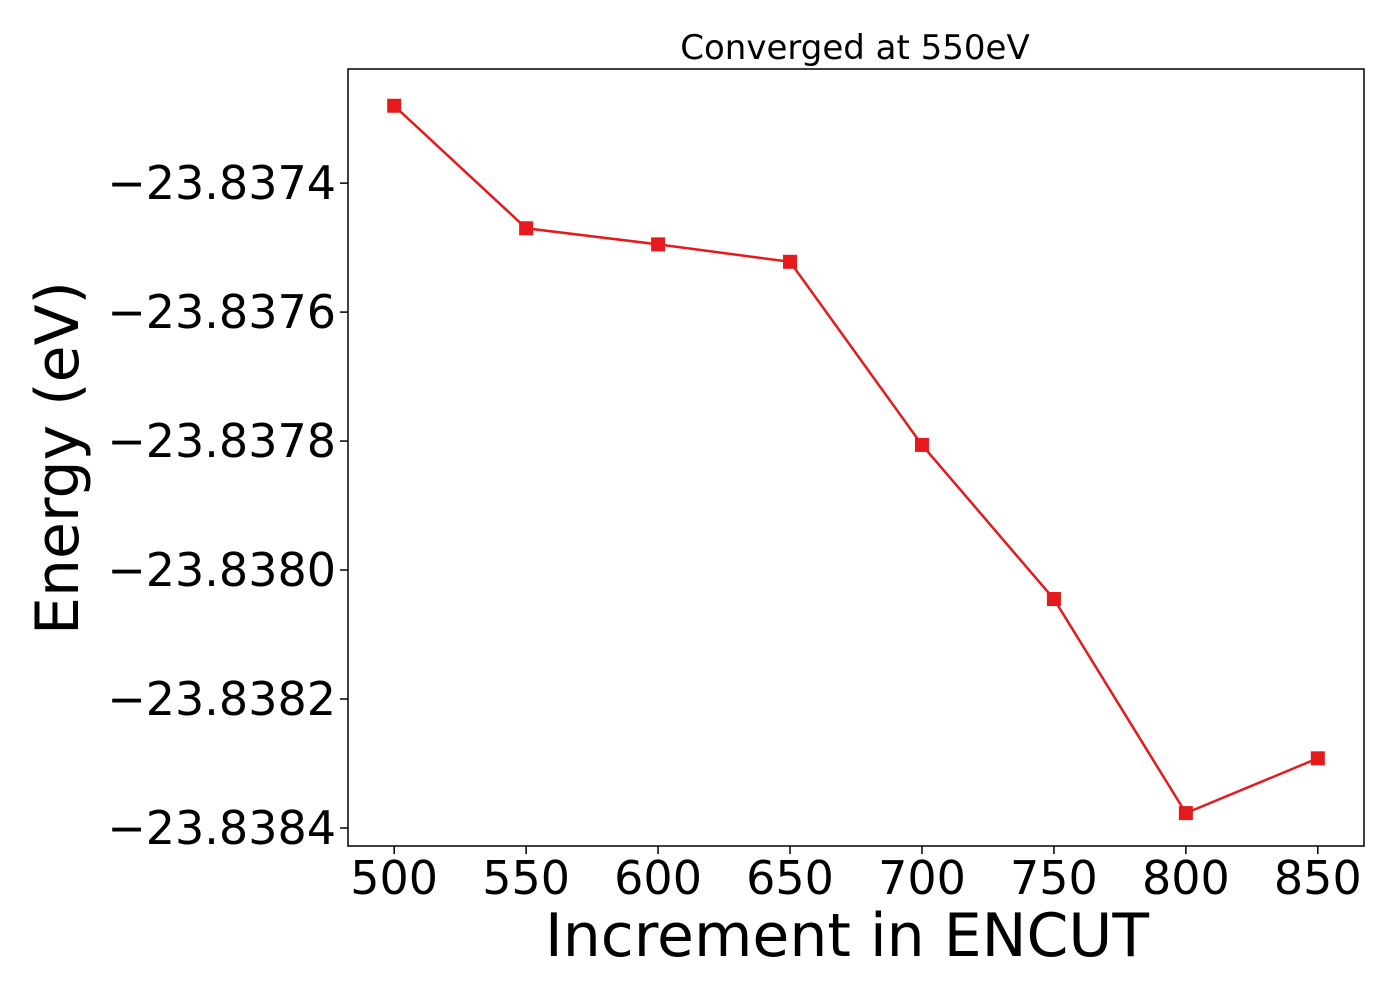 The image size is (1400, 1000). Describe the element at coordinates (922, 878) in the screenshot. I see `x-tick-label: 700` at that location.